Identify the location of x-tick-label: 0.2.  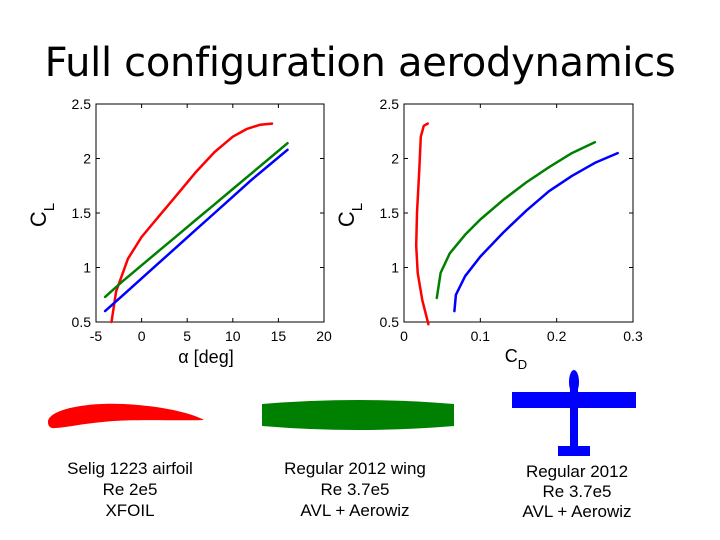
(557, 336).